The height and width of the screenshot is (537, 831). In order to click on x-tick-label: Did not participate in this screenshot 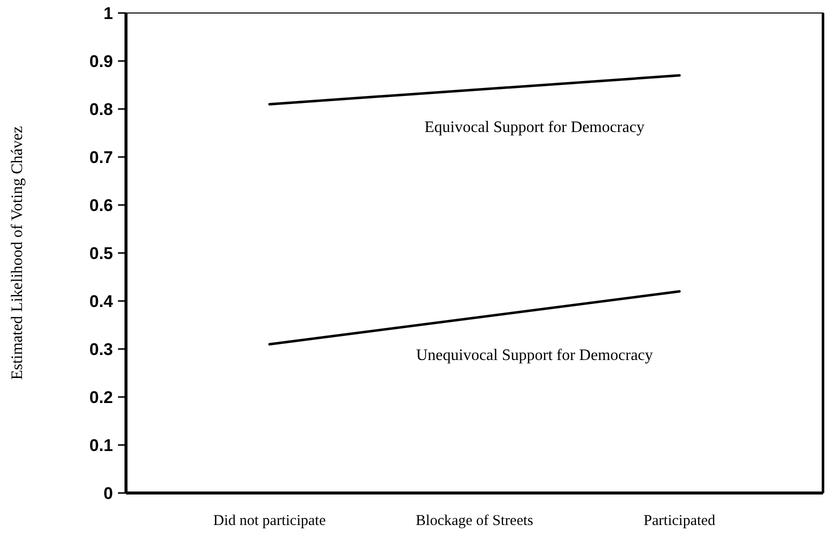, I will do `click(269, 521)`.